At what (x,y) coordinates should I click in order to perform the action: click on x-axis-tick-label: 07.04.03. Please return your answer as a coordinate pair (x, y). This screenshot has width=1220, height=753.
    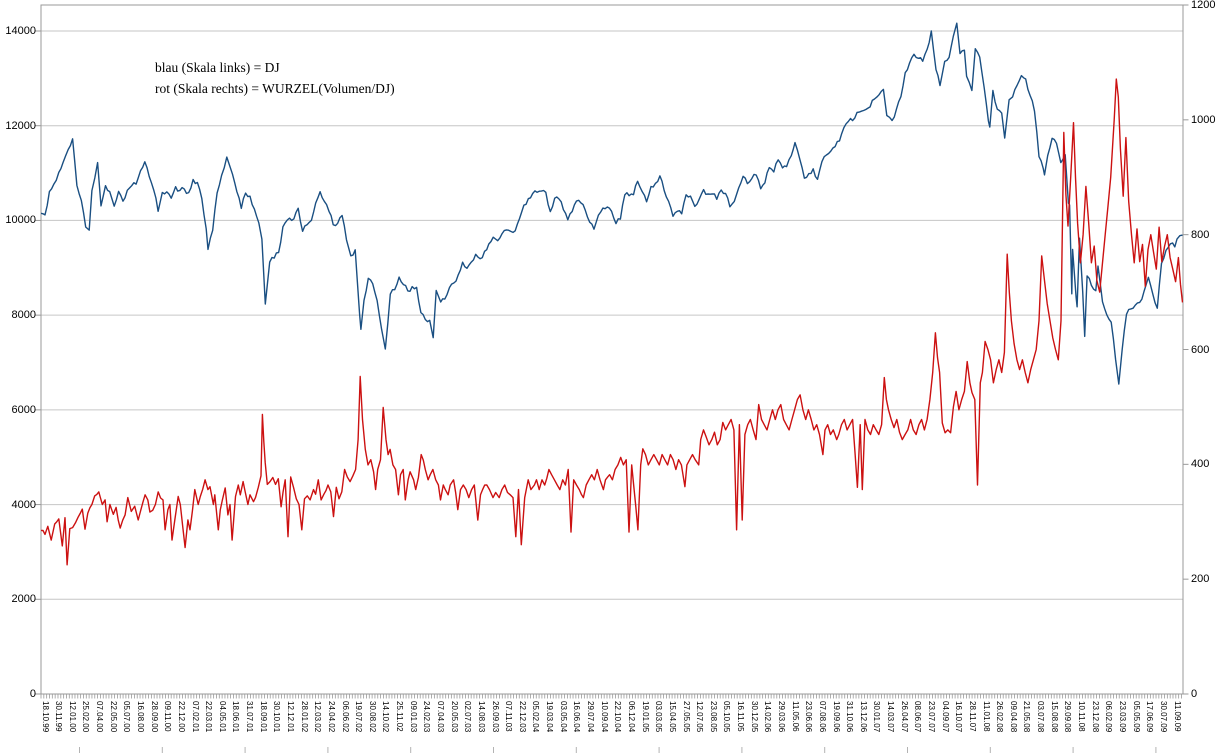
    Looking at the image, I should click on (441, 717).